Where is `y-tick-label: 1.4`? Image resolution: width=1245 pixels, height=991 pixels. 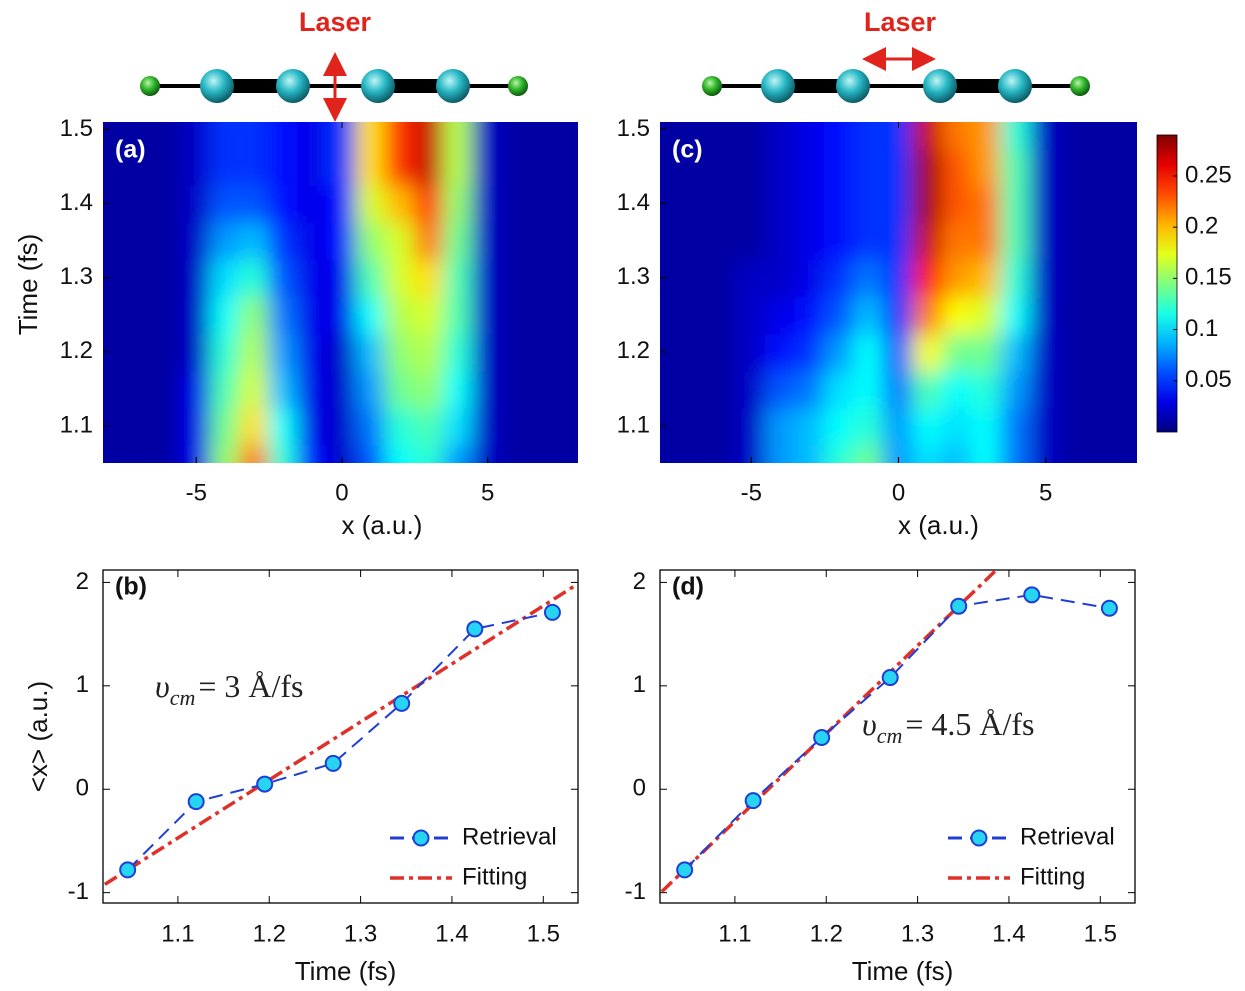
y-tick-label: 1.4 is located at coordinates (76, 202).